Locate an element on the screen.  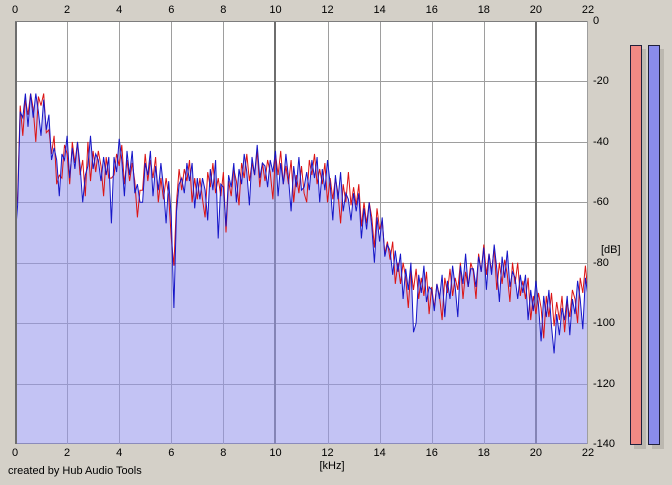
x-axis-bottom-tick-label: 8 is located at coordinates (223, 453).